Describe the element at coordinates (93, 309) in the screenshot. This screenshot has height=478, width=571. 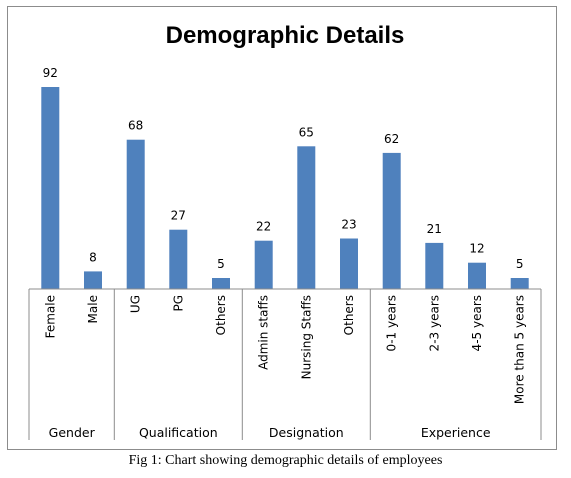
I see `tick-label-2: Male` at that location.